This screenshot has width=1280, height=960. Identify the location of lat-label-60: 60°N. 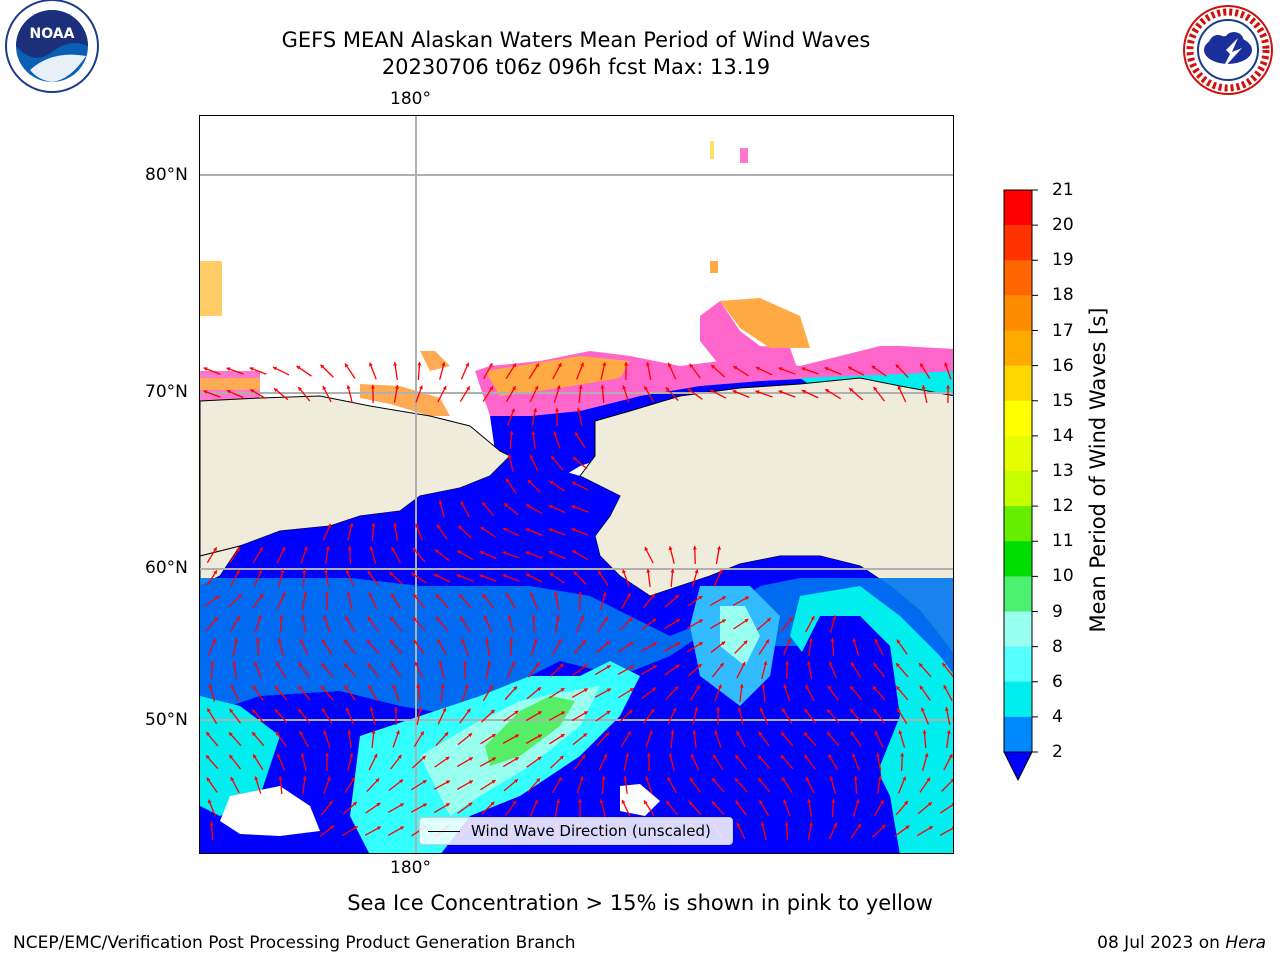
(166, 568).